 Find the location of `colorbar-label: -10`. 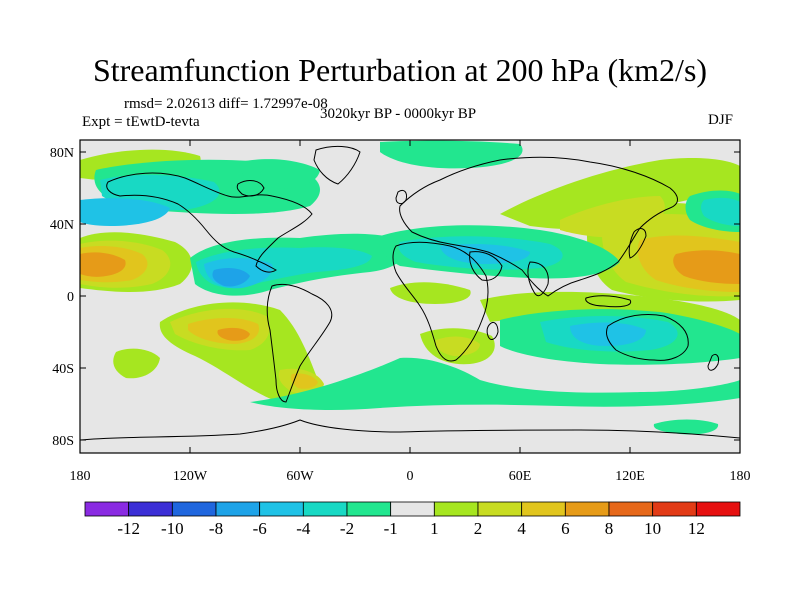

colorbar-label: -10 is located at coordinates (172, 528).